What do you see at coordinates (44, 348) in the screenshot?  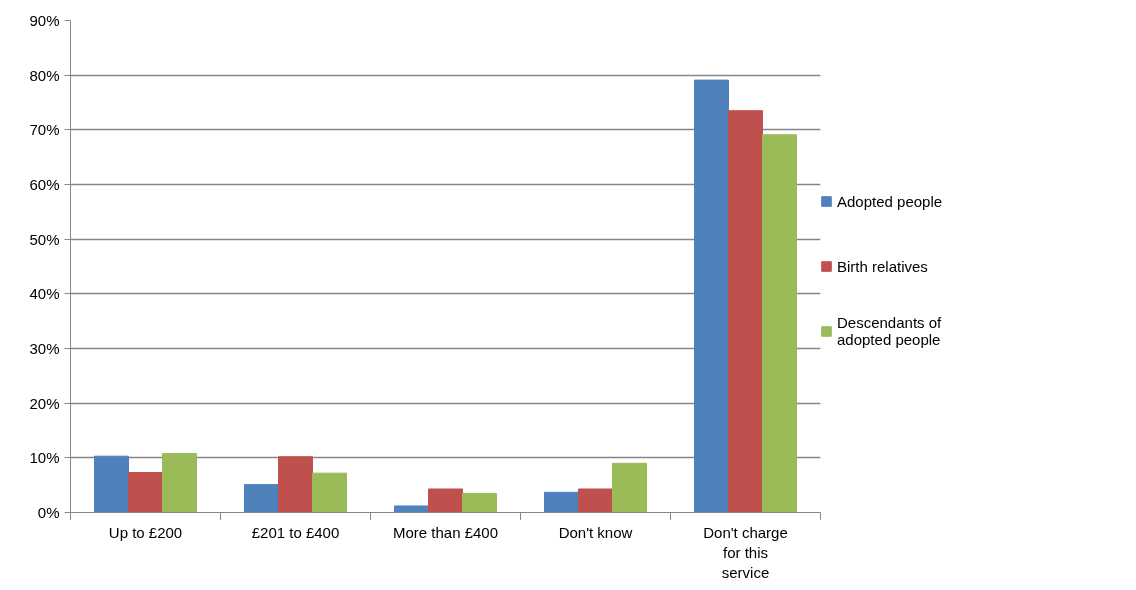 I see `y-tick-label: 30%` at bounding box center [44, 348].